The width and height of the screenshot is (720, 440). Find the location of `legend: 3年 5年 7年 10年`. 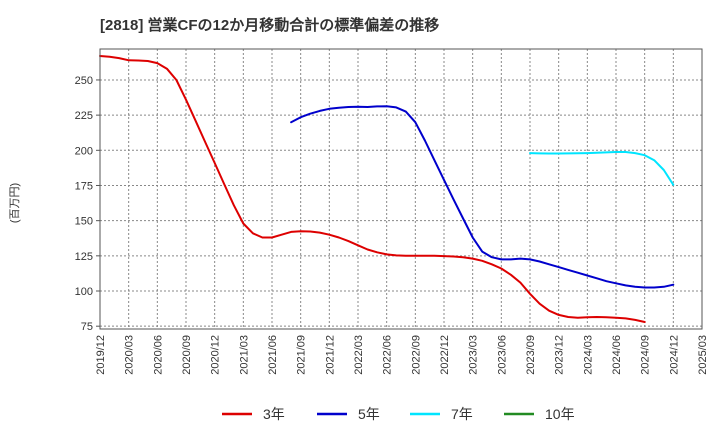

legend: 3年 5年 7年 10年 is located at coordinates (398, 414).